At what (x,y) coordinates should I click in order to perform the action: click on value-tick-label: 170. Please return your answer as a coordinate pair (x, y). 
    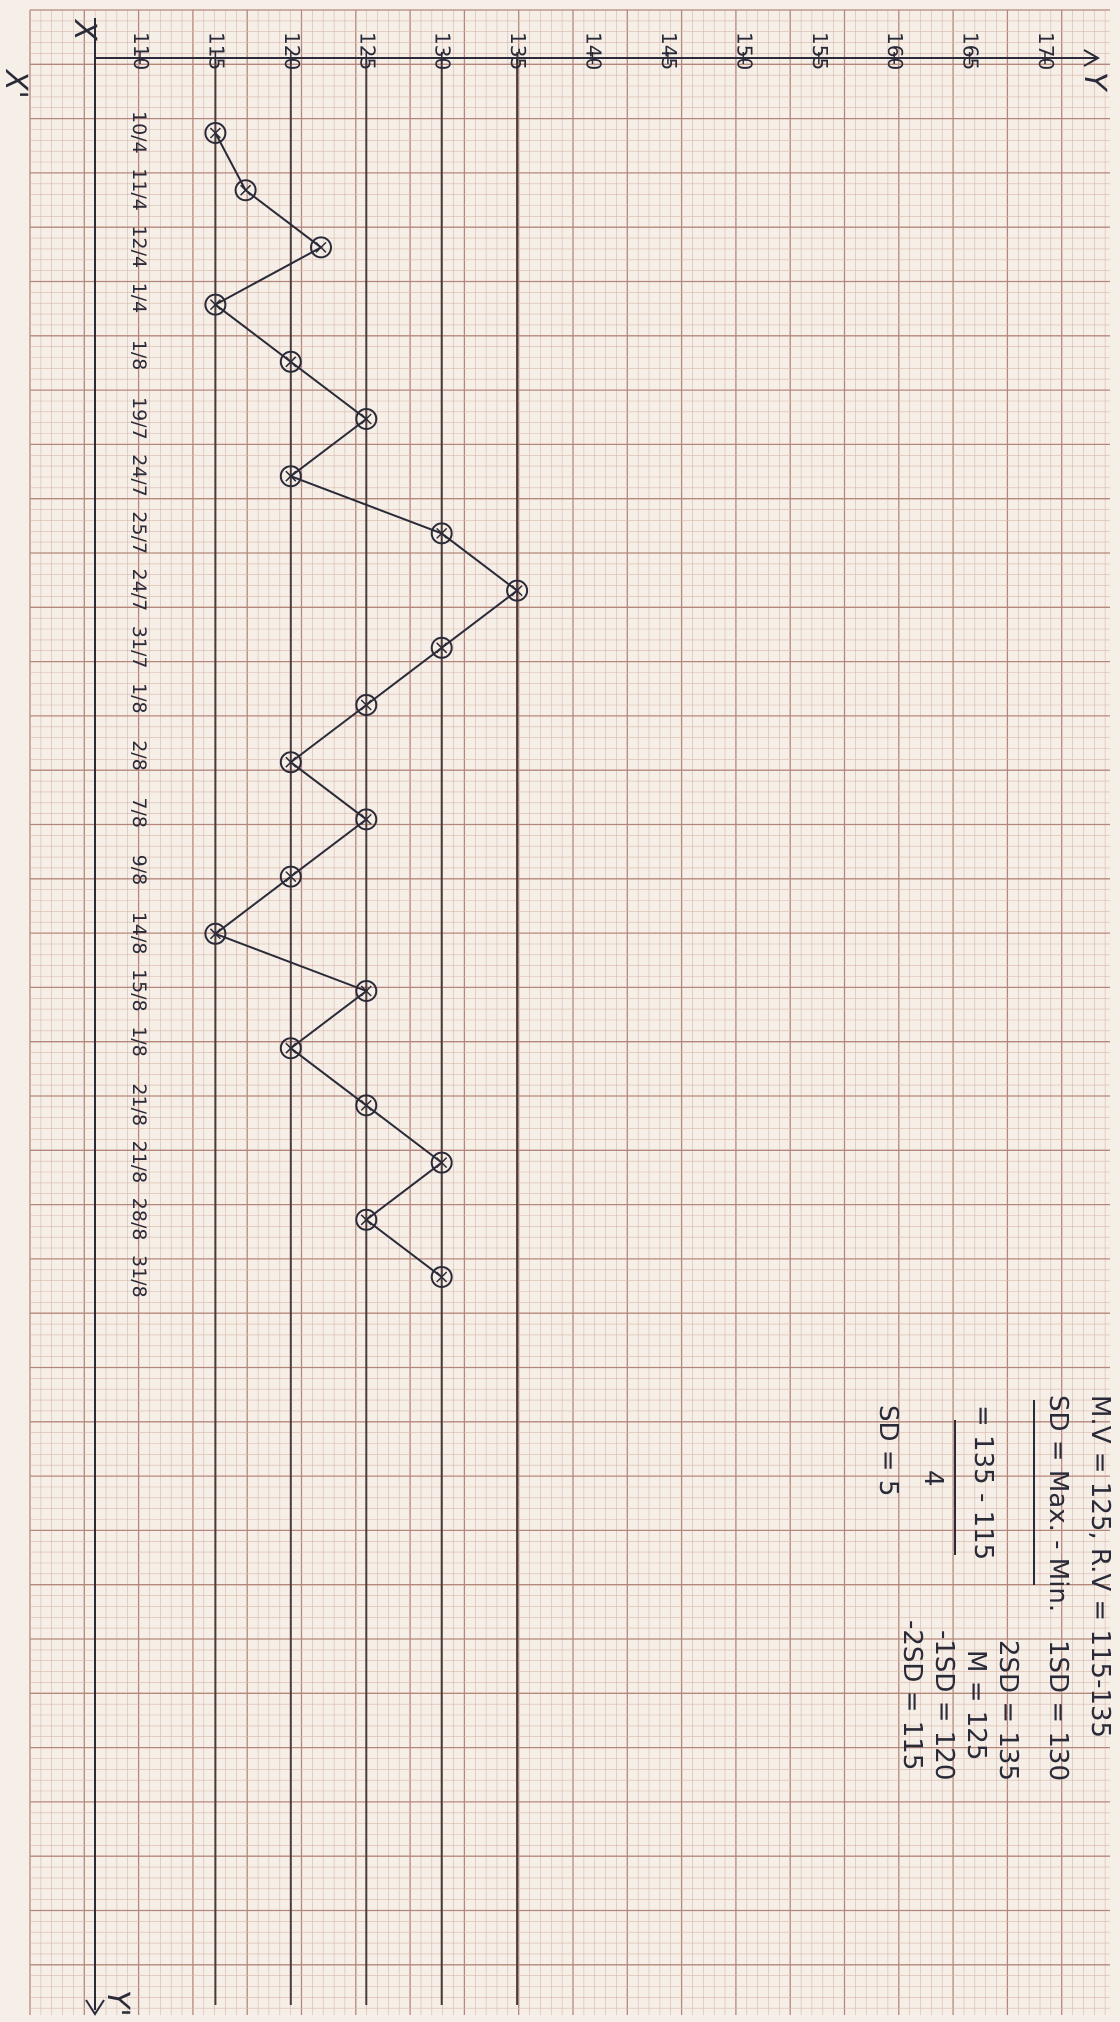
    Looking at the image, I should click on (1046, 51).